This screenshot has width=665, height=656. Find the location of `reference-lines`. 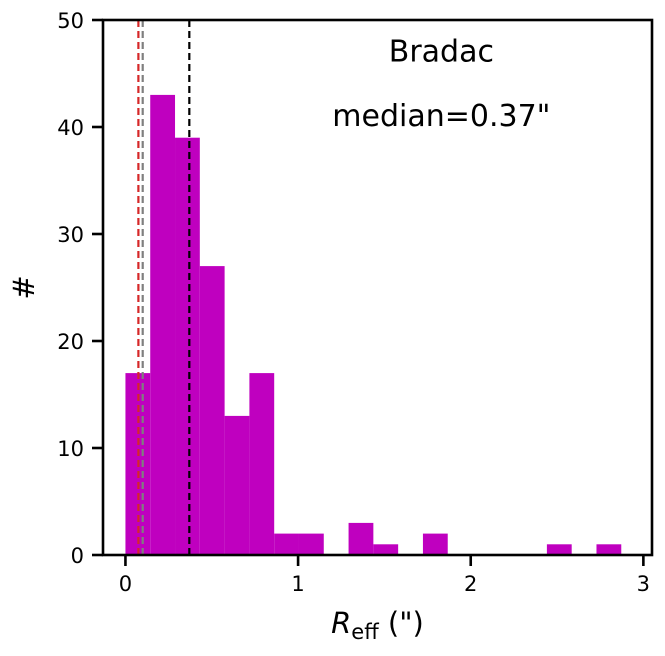

reference-lines is located at coordinates (164, 287).